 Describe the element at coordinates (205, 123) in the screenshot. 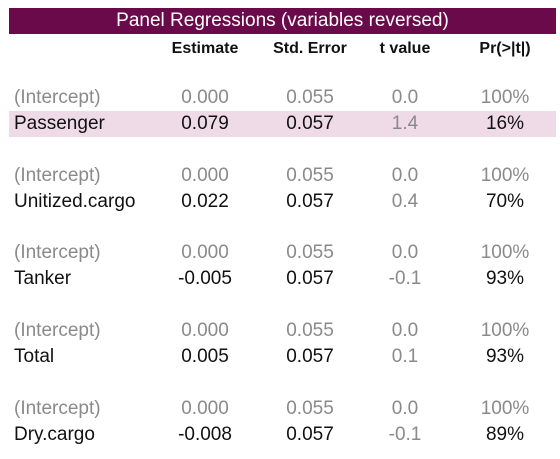

I see `estimate-cell: 0.079` at that location.